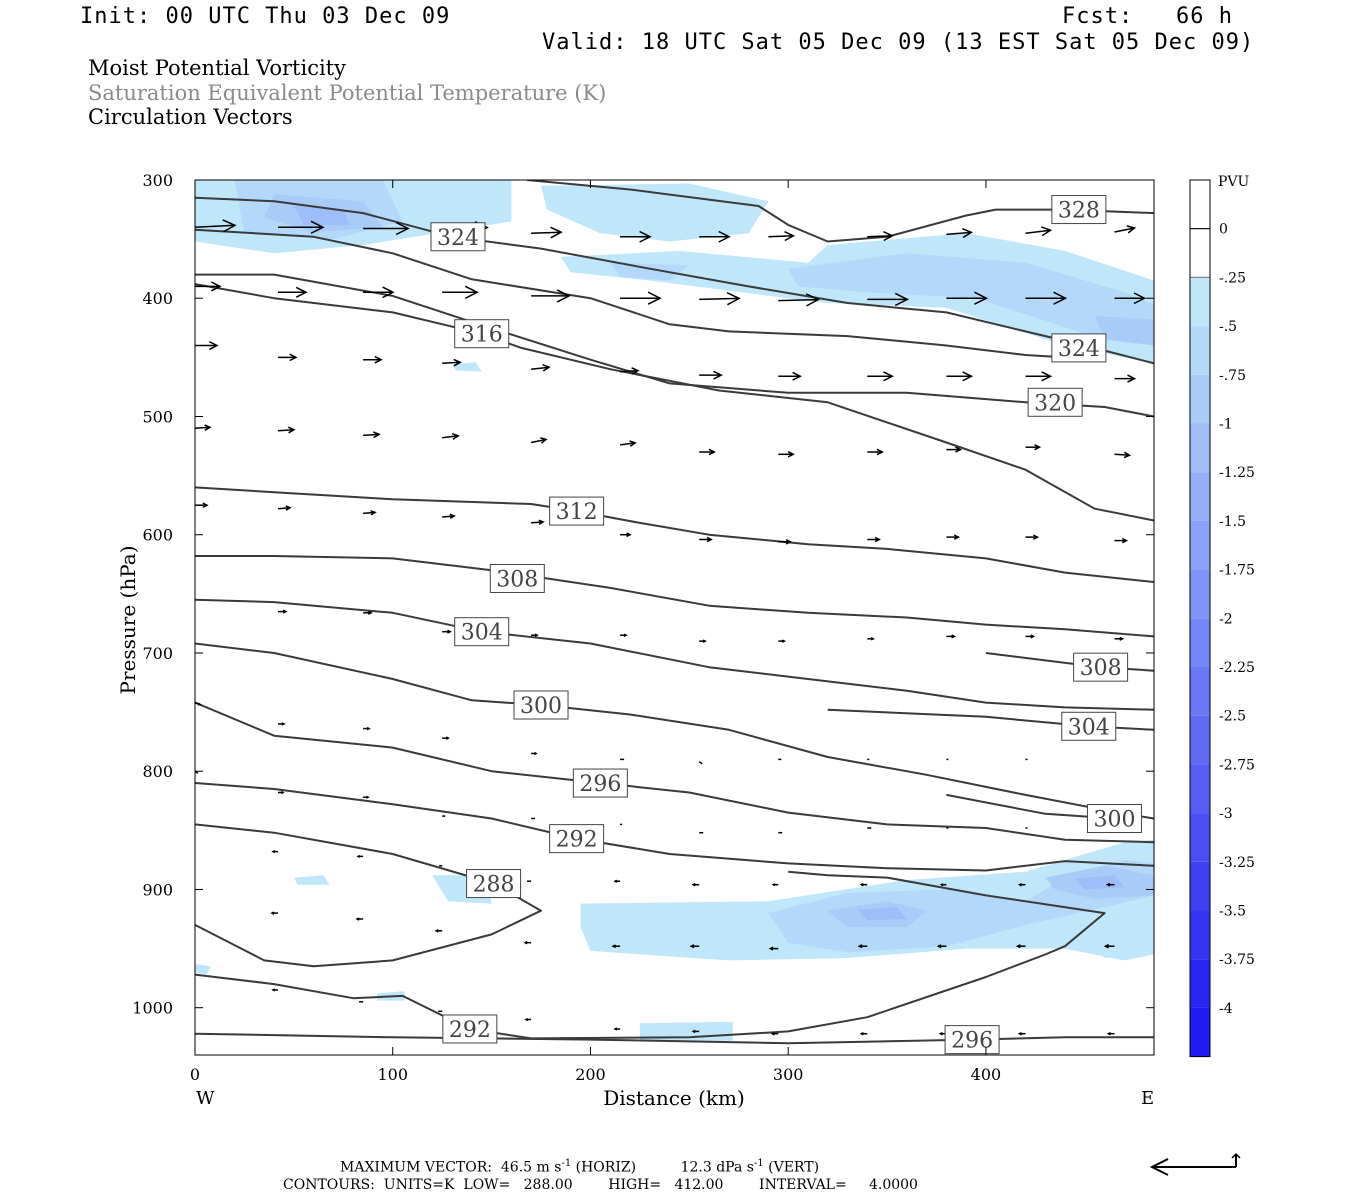 This screenshot has width=1350, height=1200. Describe the element at coordinates (190, 117) in the screenshot. I see `title-vectors: Circulation Vectors` at that location.